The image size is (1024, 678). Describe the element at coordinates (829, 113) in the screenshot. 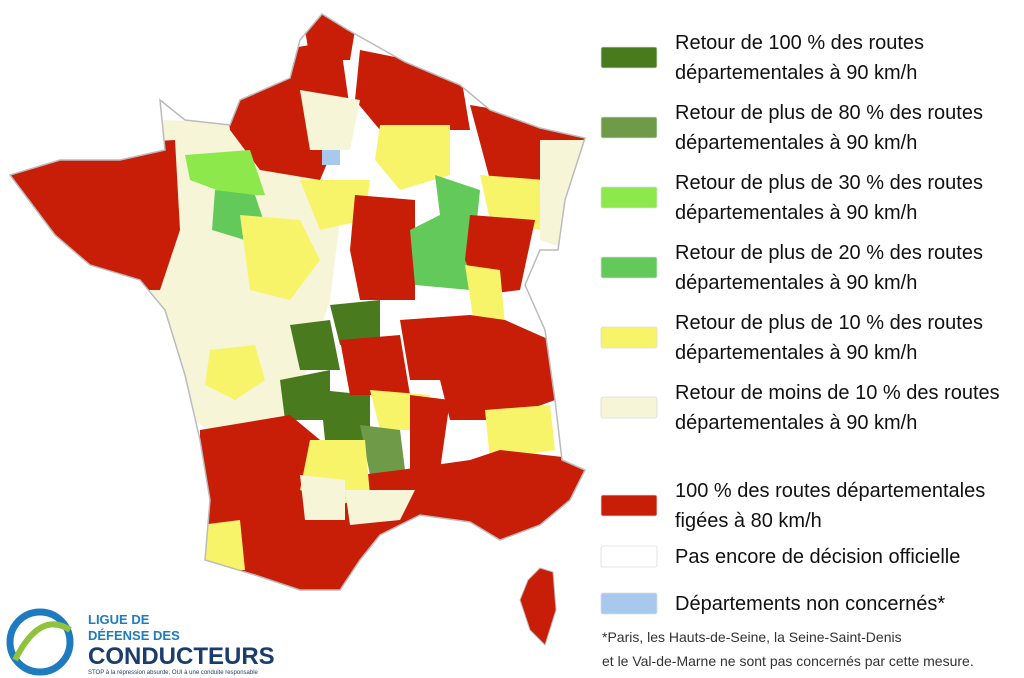

I see `legend-label: Retour de plus de 80 % des routes` at that location.